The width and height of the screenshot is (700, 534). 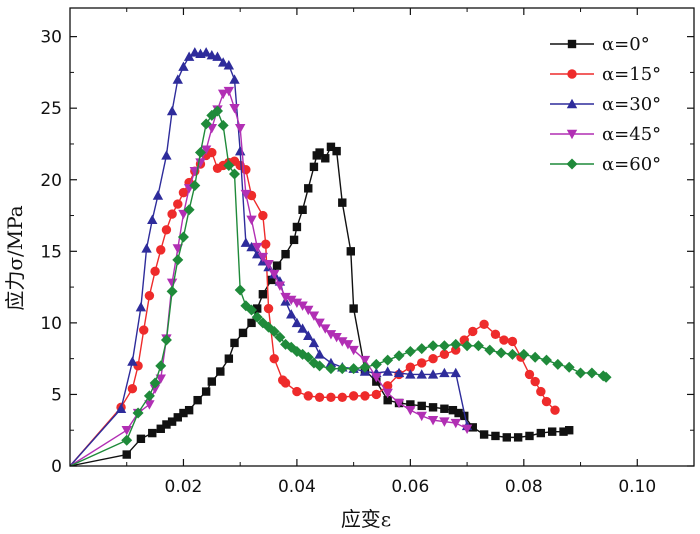 I want to click on legend: α=0° α=15° α=30° α=45° α=60°, so click(x=605, y=104).